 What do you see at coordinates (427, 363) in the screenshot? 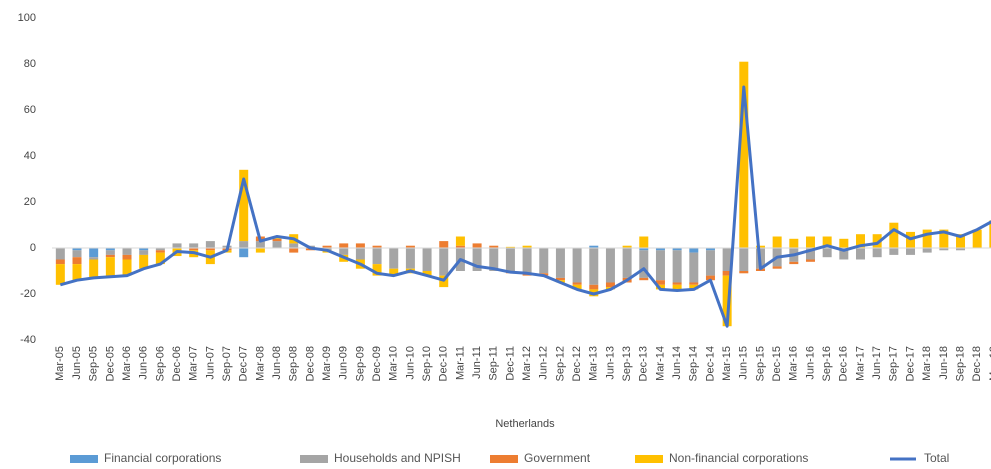
I see `x-tick-label: Sep-10` at bounding box center [427, 363].